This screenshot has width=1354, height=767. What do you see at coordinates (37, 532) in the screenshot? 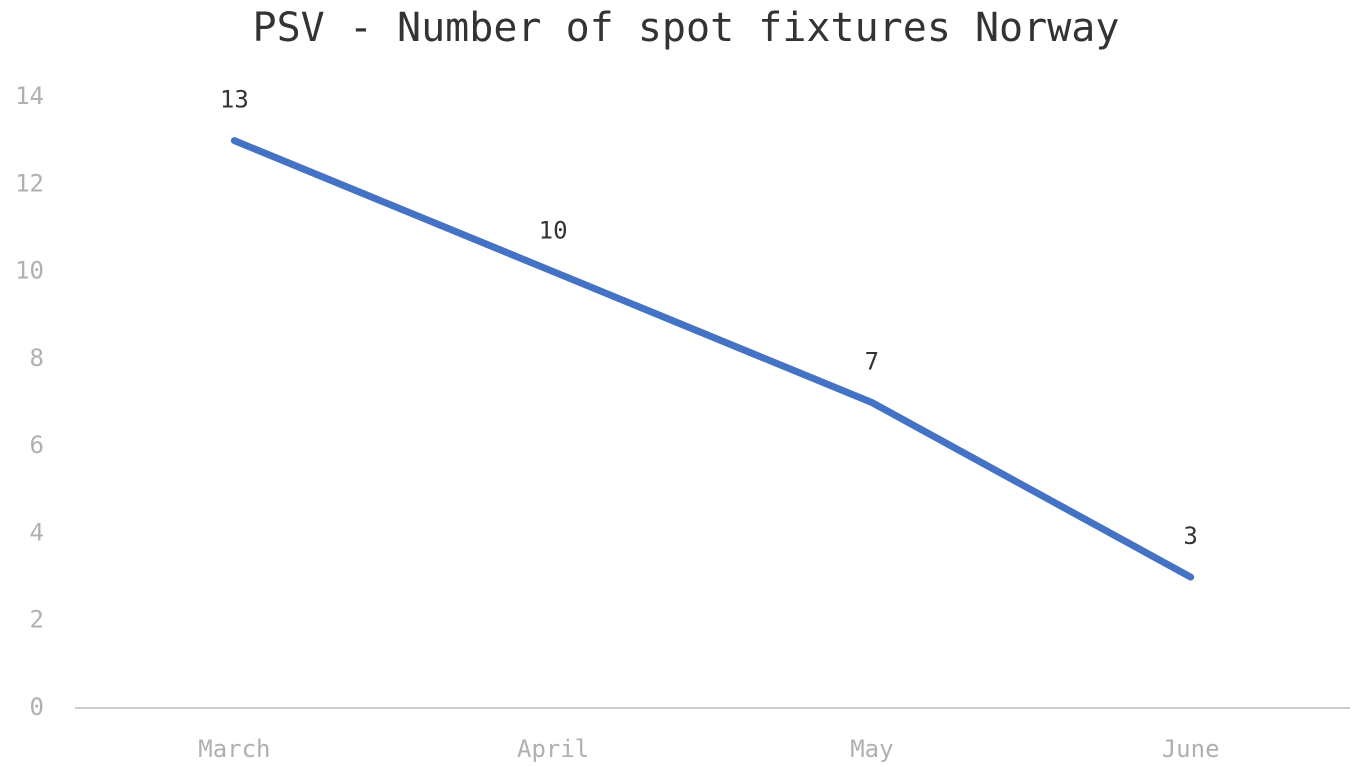
I see `y-tick-label: 4` at bounding box center [37, 532].